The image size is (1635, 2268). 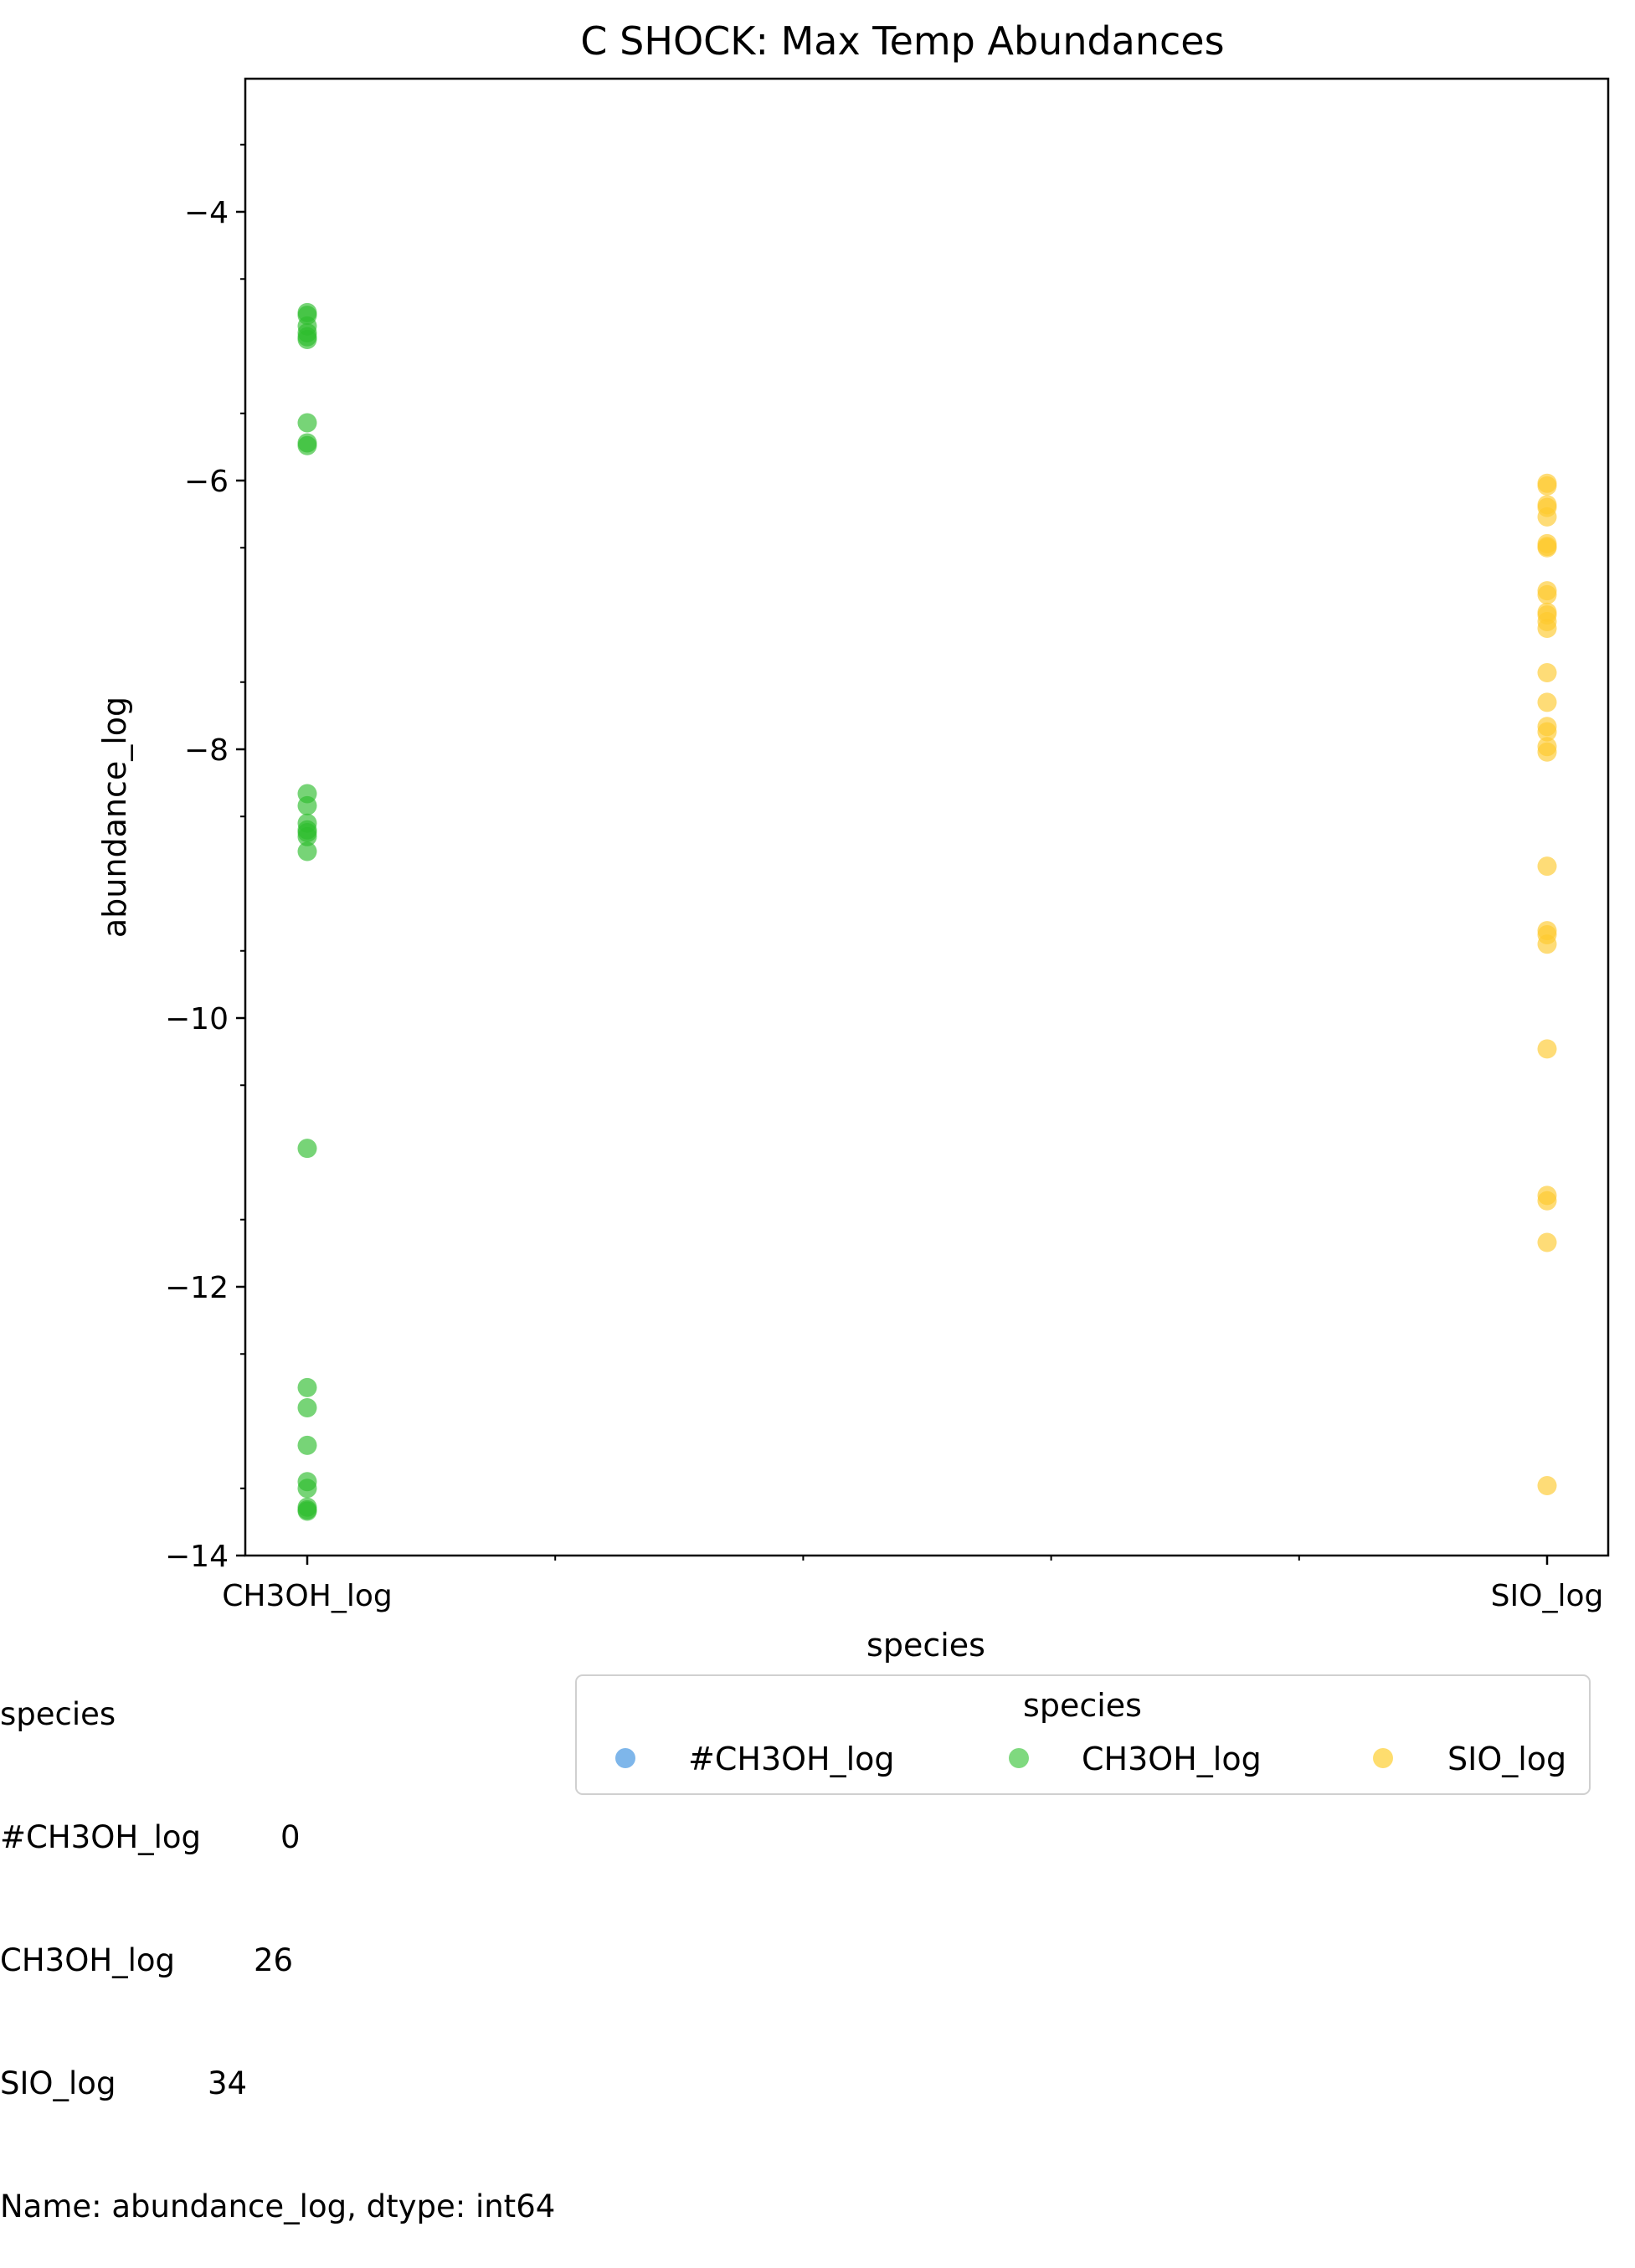 What do you see at coordinates (206, 750) in the screenshot?
I see `y-tick-label: −8` at bounding box center [206, 750].